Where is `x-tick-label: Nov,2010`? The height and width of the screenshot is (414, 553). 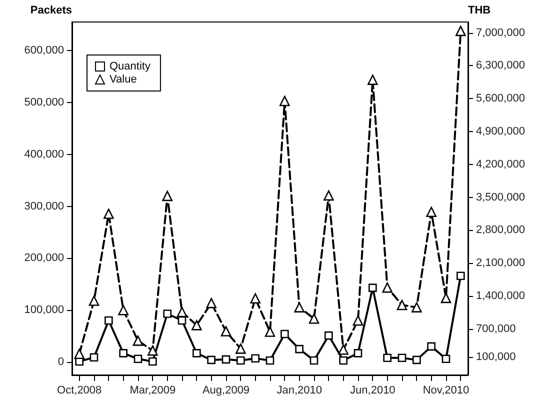
x-tick-label: Nov,2010 is located at coordinates (446, 390).